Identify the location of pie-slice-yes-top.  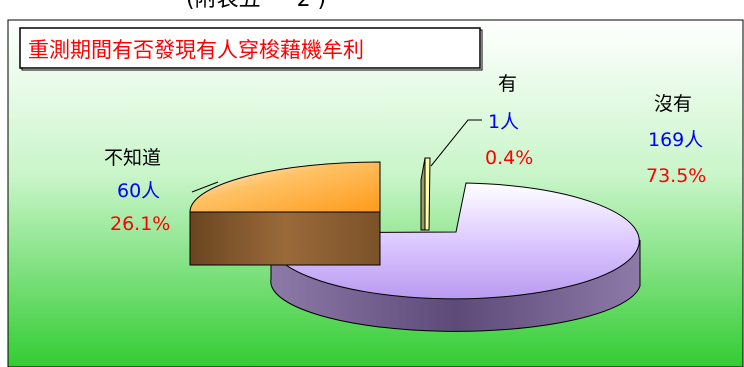
(427, 194).